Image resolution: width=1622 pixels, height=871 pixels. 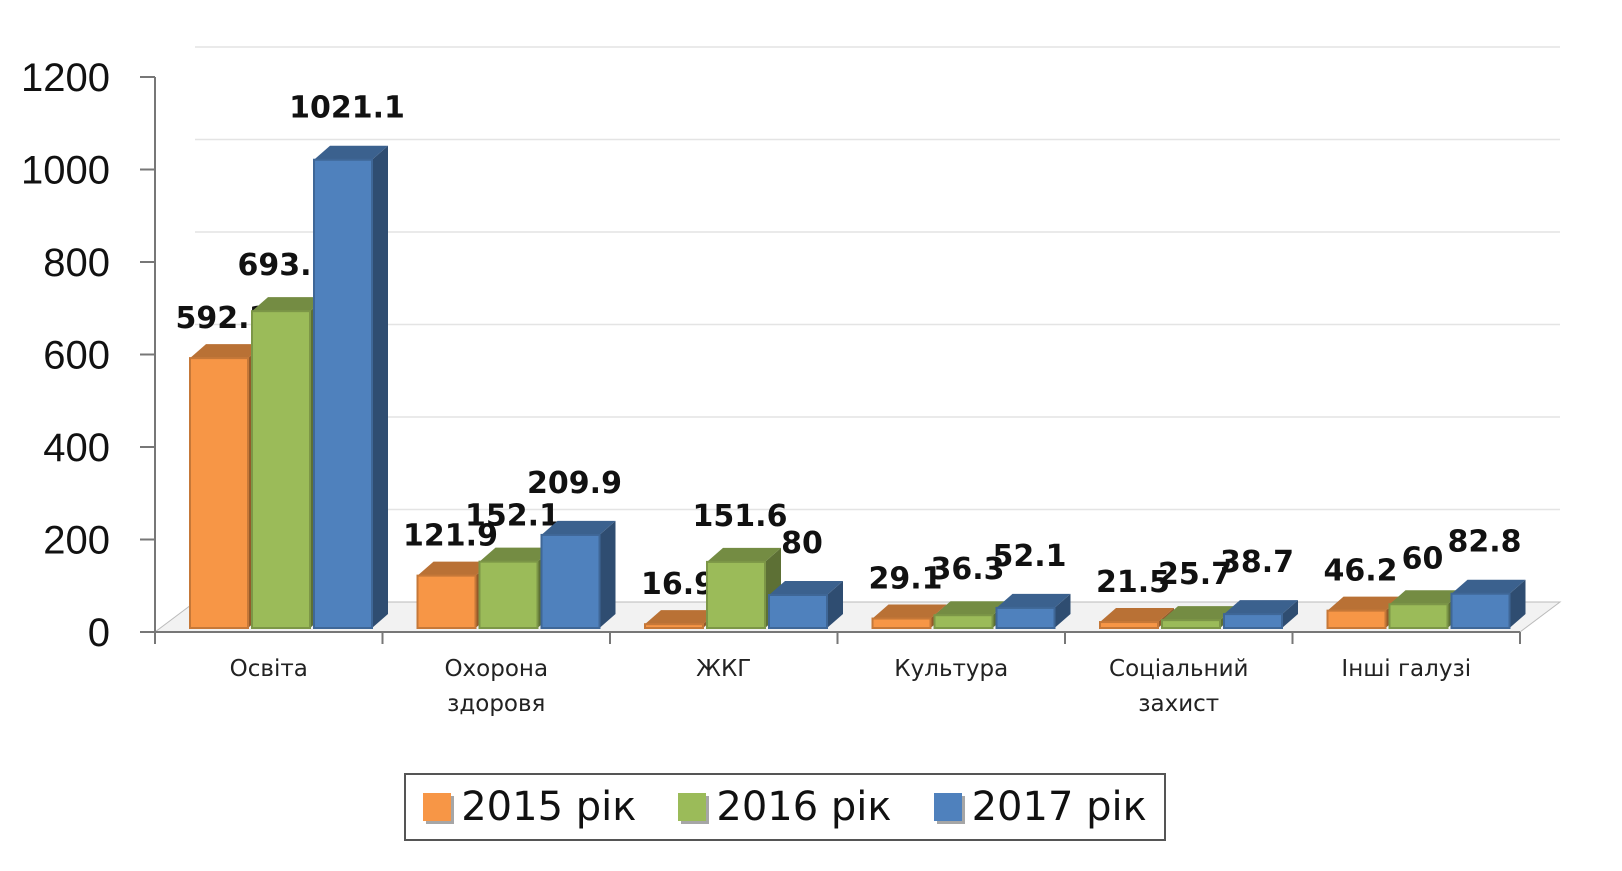 I want to click on data-label: 151.6, so click(x=740, y=516).